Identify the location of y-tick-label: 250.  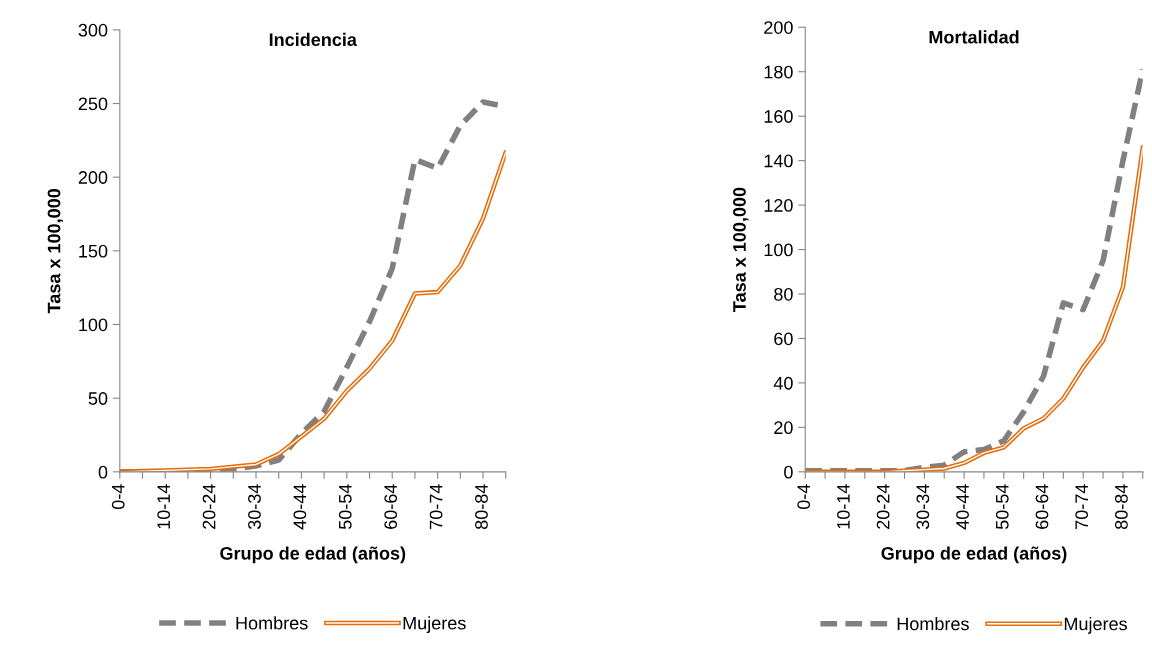
(93, 104).